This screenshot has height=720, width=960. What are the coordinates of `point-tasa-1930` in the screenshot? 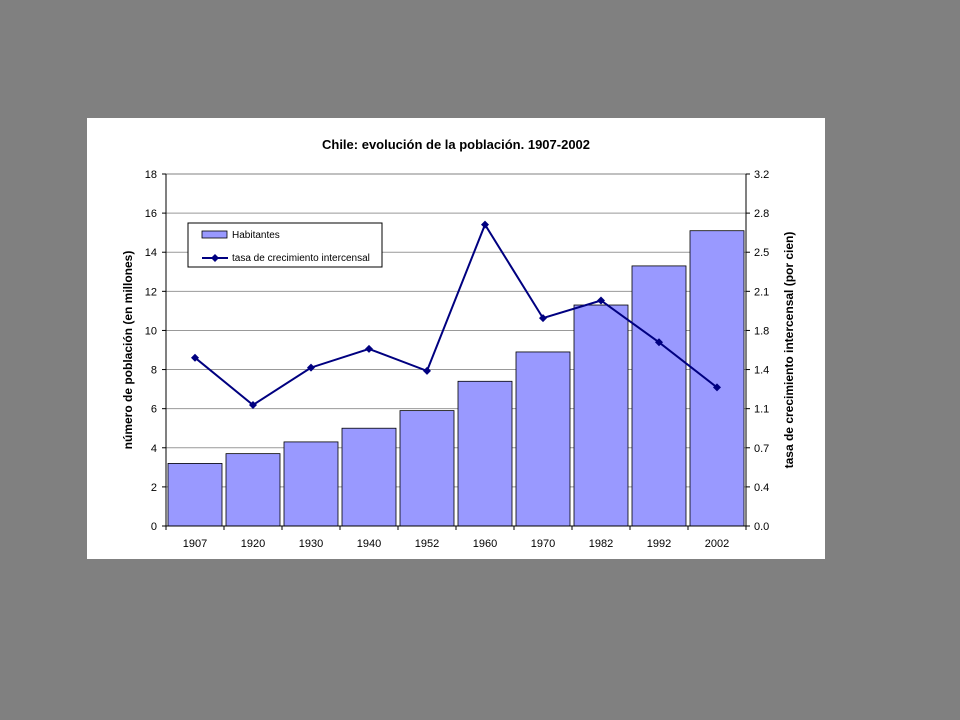 It's located at (311, 367).